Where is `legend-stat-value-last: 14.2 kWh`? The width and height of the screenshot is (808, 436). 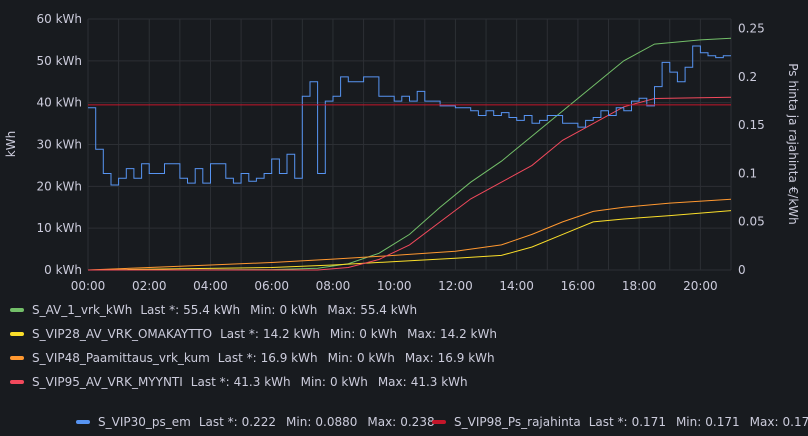 legend-stat-value-last: 14.2 kWh is located at coordinates (291, 334).